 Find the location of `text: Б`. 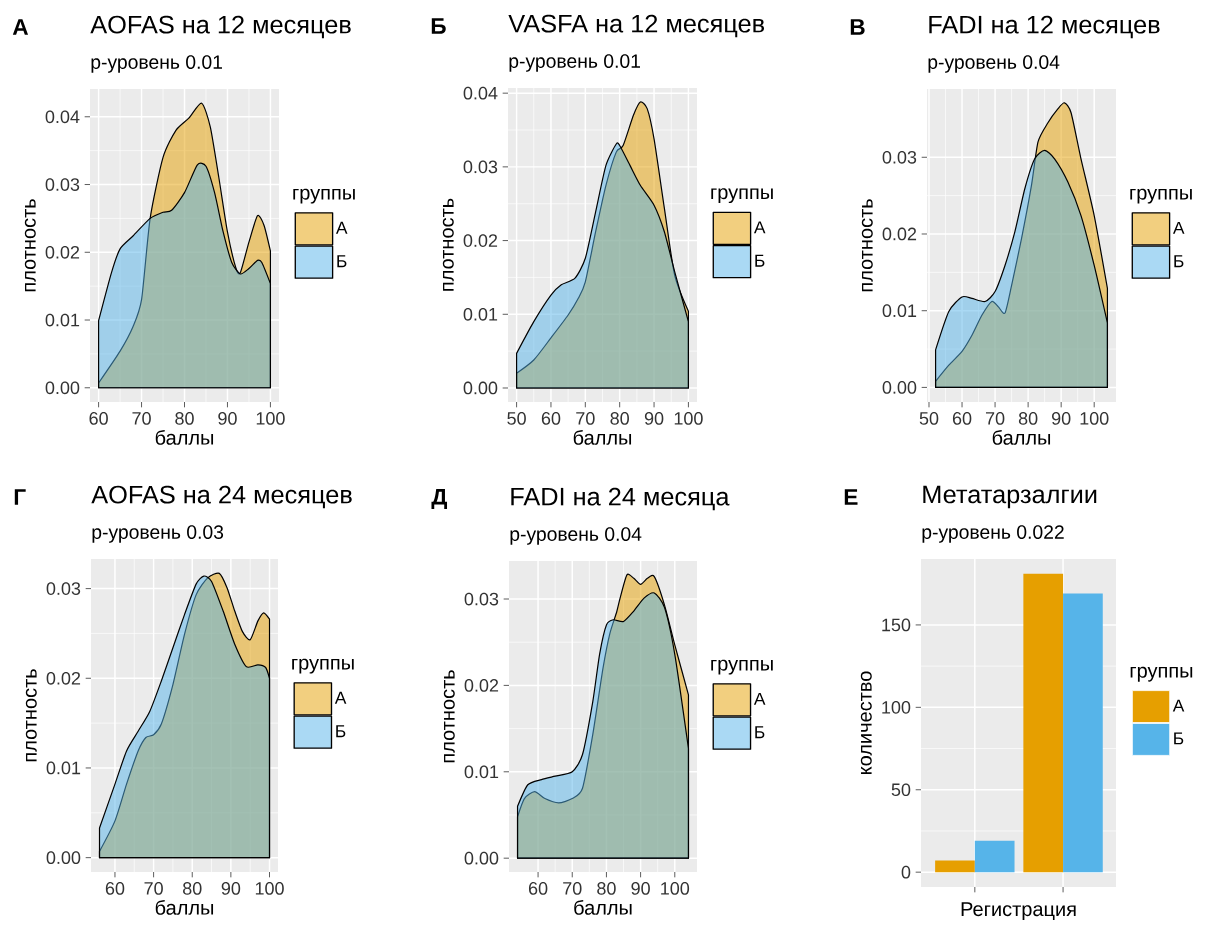

text: Б is located at coordinates (438, 26).